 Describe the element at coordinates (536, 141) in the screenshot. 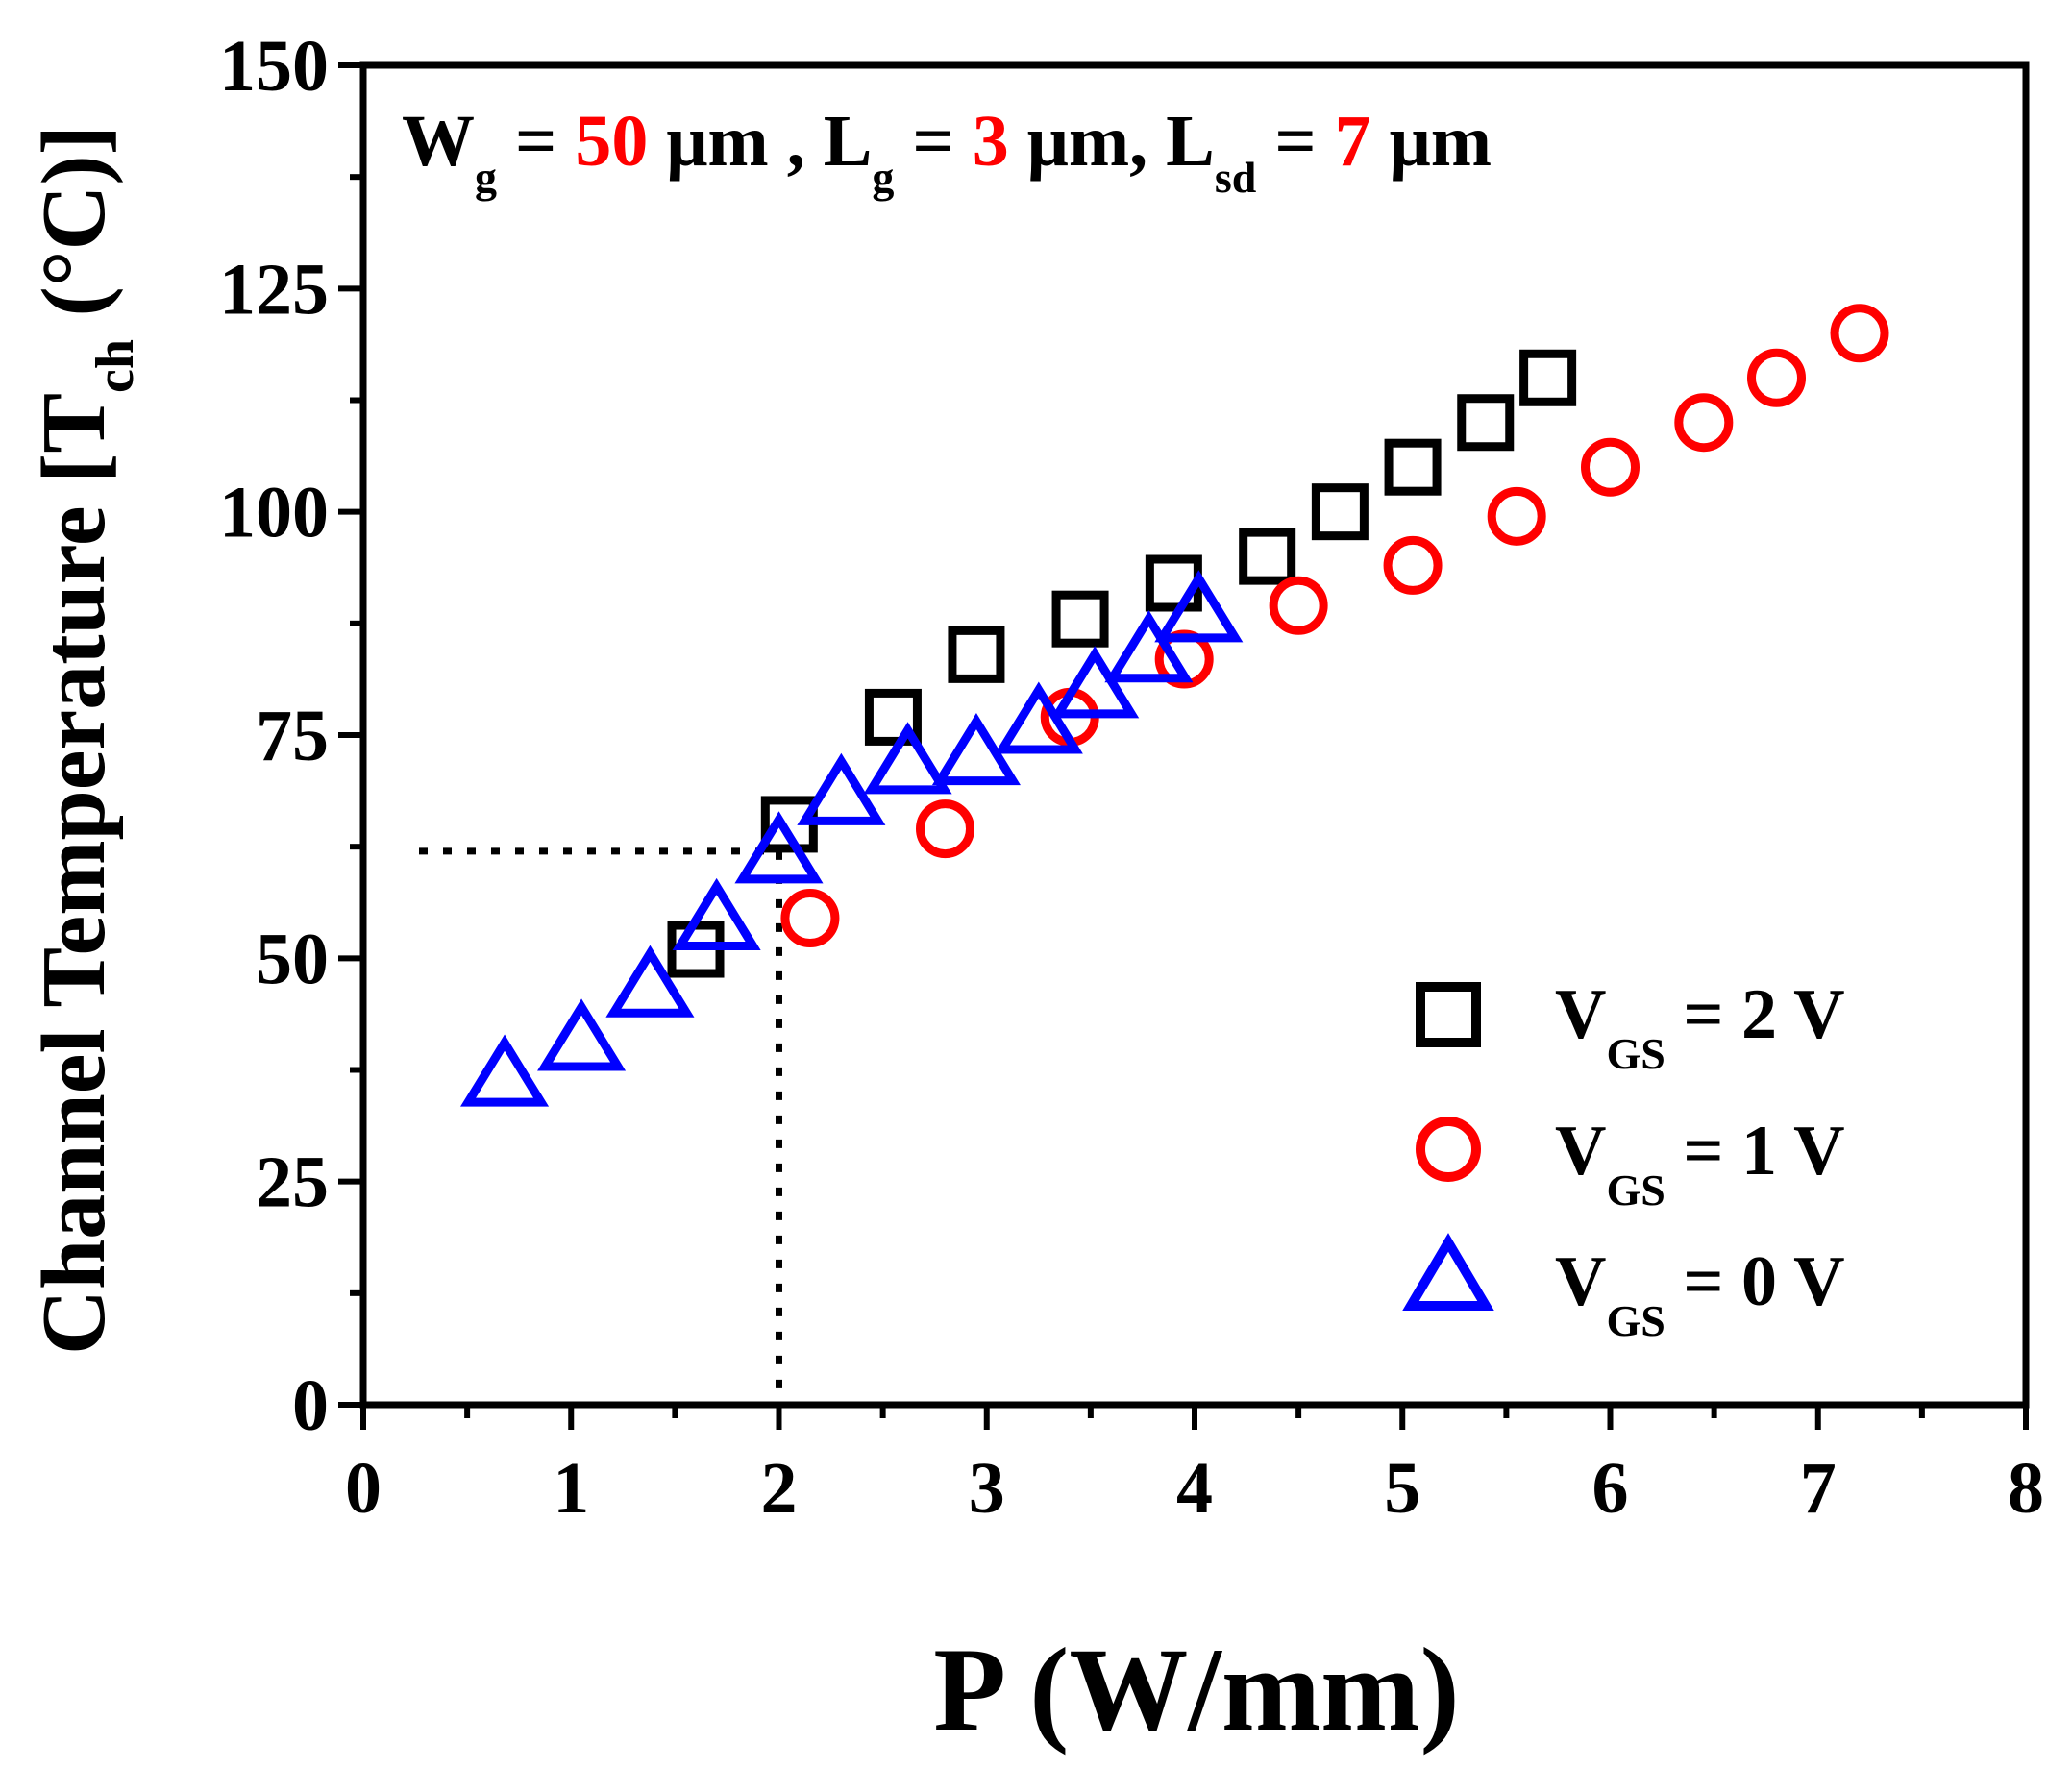

I see `wg-equals: =` at that location.